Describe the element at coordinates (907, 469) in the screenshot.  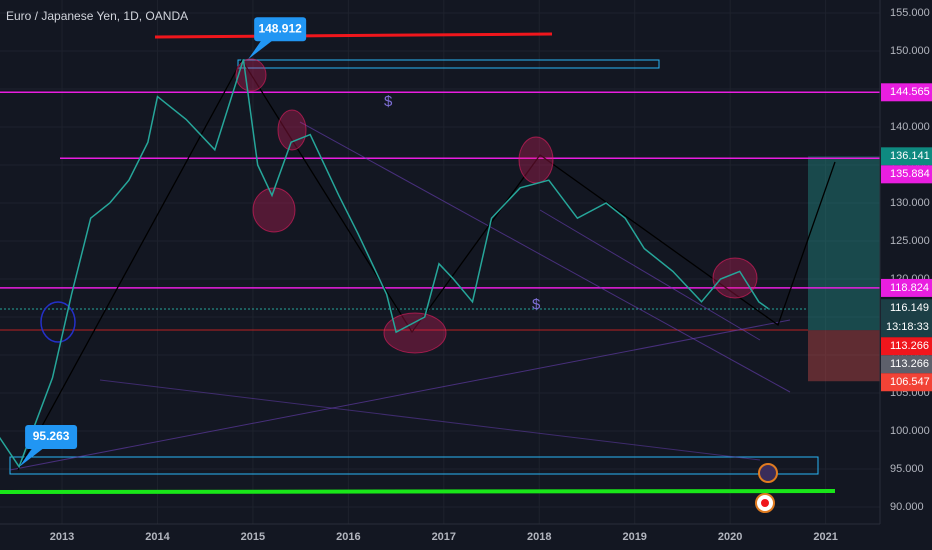
I see `y-tick-label: 95.000` at that location.